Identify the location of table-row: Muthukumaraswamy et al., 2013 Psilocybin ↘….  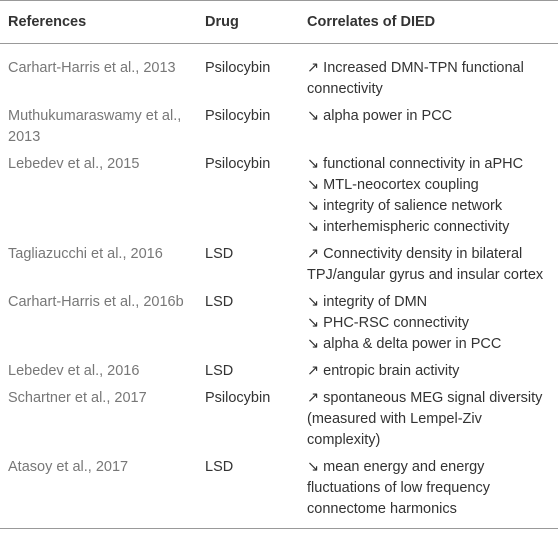
(279, 127).